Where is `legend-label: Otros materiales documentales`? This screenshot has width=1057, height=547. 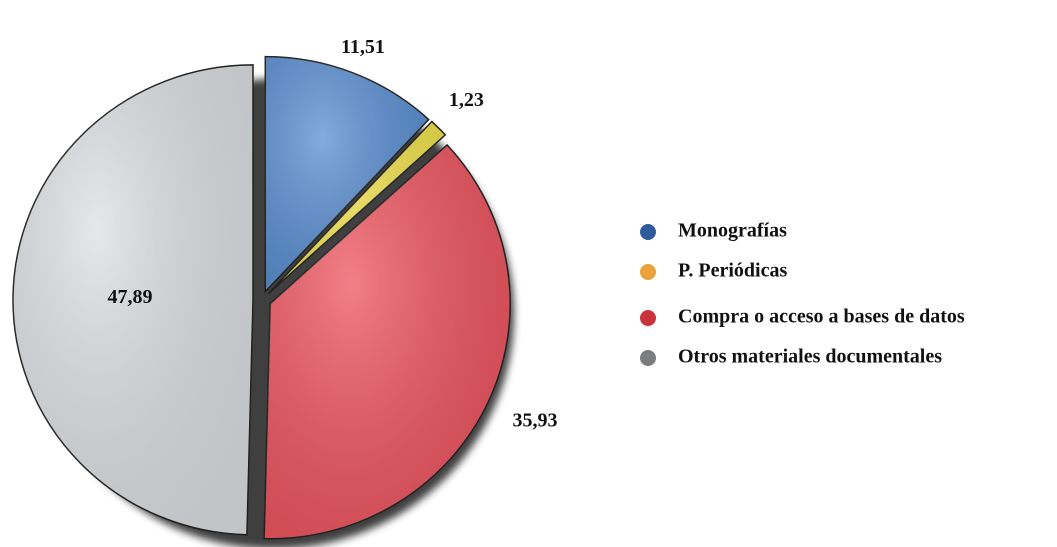
legend-label: Otros materiales documentales is located at coordinates (810, 357).